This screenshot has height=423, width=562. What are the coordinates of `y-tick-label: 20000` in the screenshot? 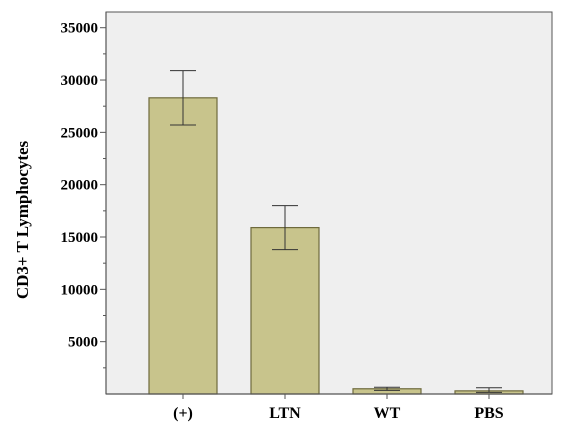 It's located at (80, 186).